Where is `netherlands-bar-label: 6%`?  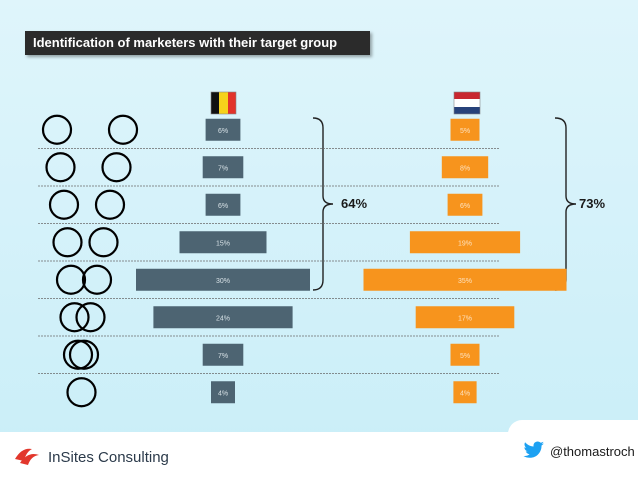 netherlands-bar-label: 6% is located at coordinates (465, 206).